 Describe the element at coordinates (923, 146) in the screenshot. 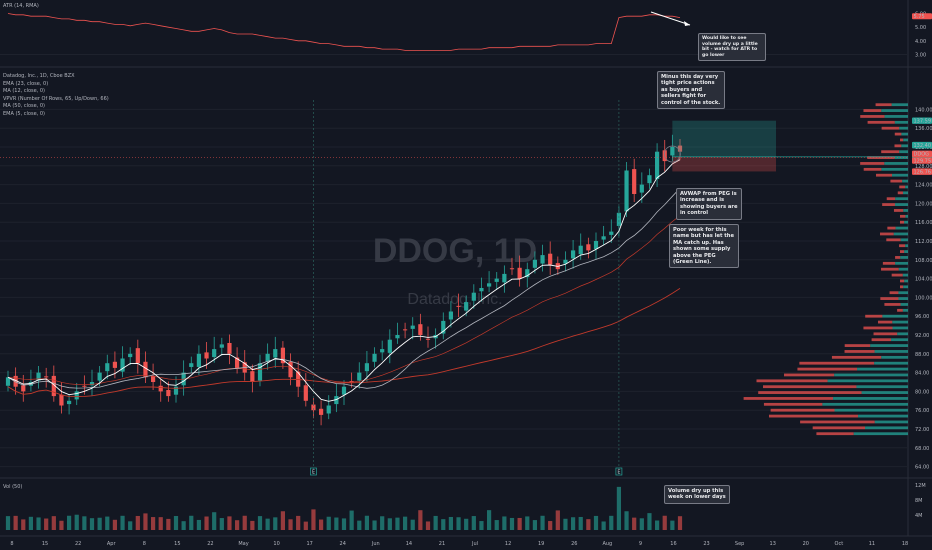

I see `price-tag-label: 132.40` at that location.